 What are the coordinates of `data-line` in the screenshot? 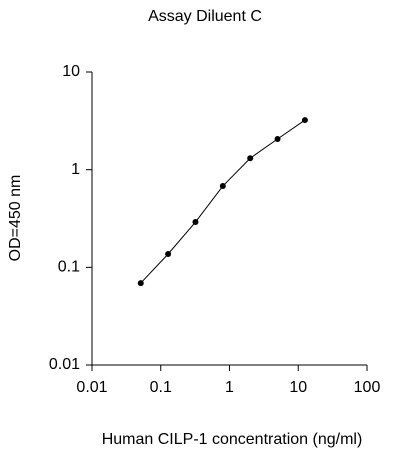 It's located at (223, 201).